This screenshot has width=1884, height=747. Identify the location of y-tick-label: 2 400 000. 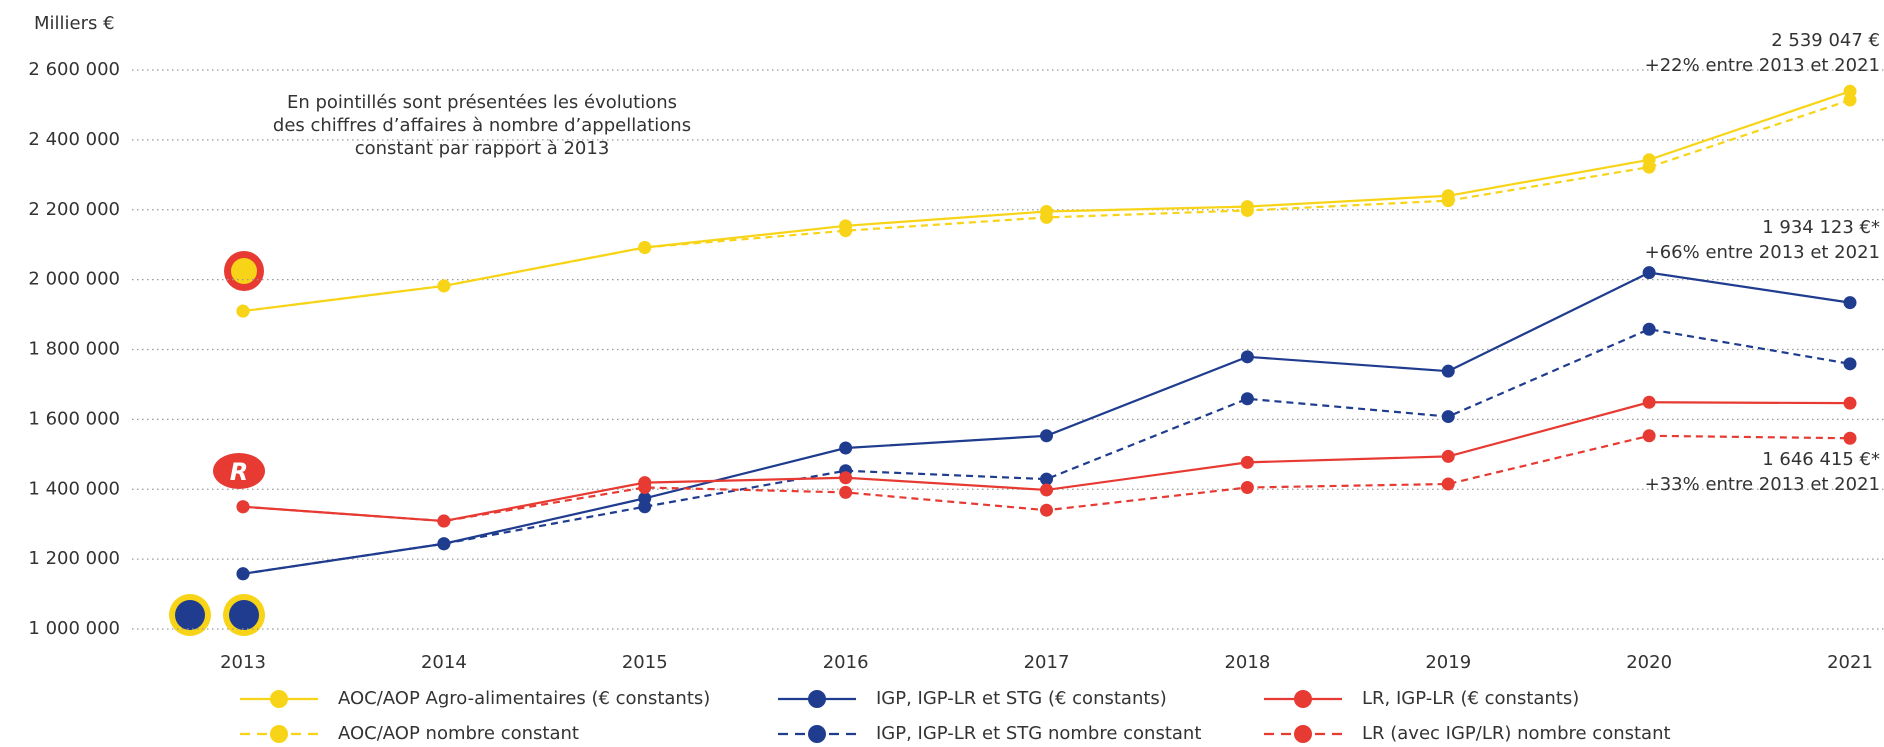
(74, 139).